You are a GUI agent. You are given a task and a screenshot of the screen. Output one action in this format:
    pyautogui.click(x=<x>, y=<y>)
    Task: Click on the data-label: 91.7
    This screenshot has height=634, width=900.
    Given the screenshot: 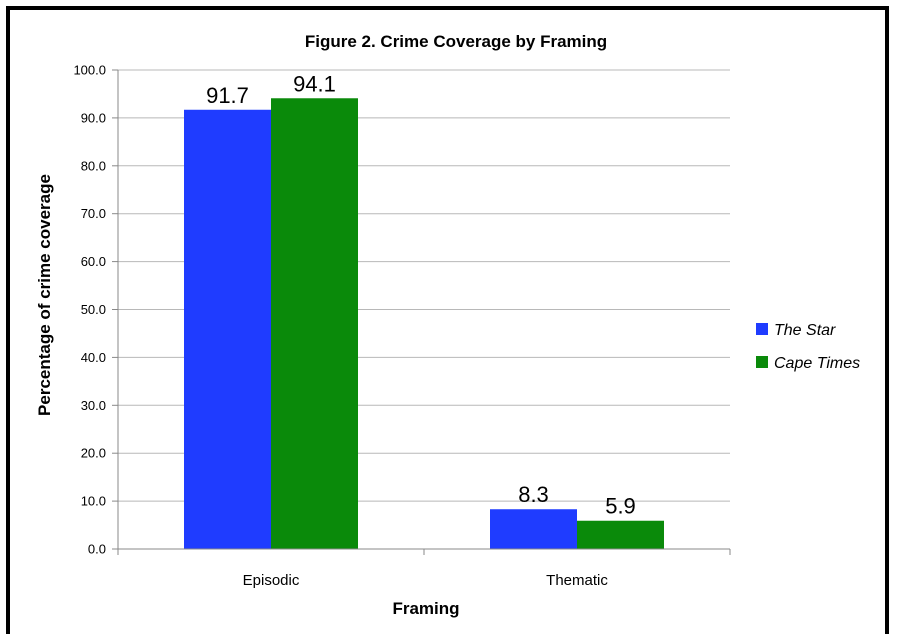 What is the action you would take?
    pyautogui.click(x=227, y=95)
    